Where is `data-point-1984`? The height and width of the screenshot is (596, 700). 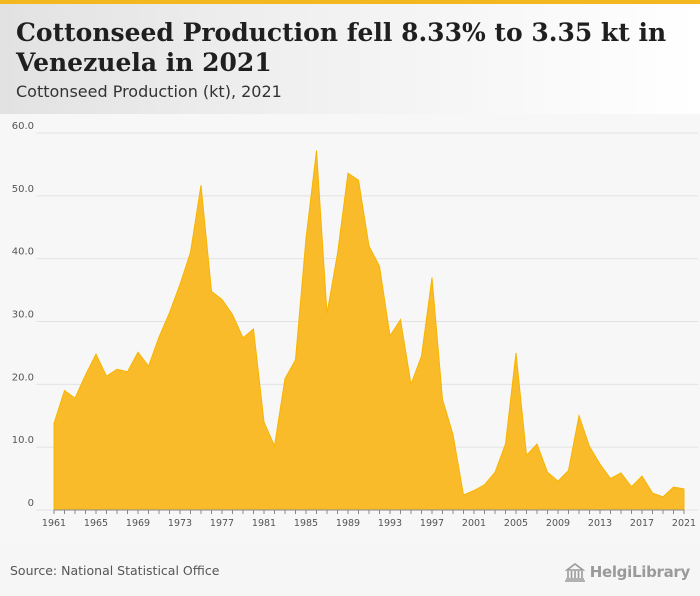 data-point-1984 is located at coordinates (296, 360).